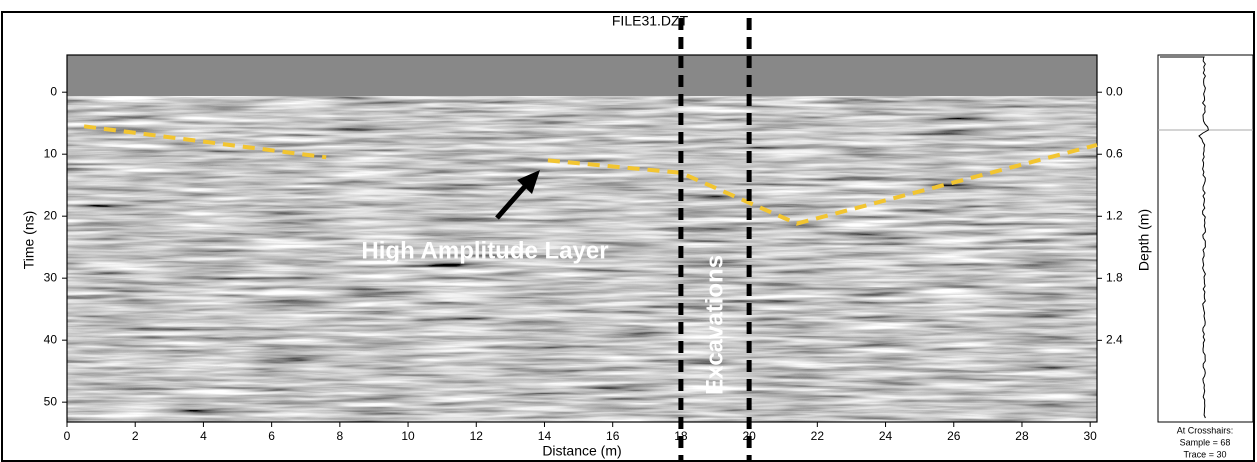 The image size is (1257, 462). What do you see at coordinates (1144, 240) in the screenshot?
I see `y2-axis-label: Depth (m)` at bounding box center [1144, 240].